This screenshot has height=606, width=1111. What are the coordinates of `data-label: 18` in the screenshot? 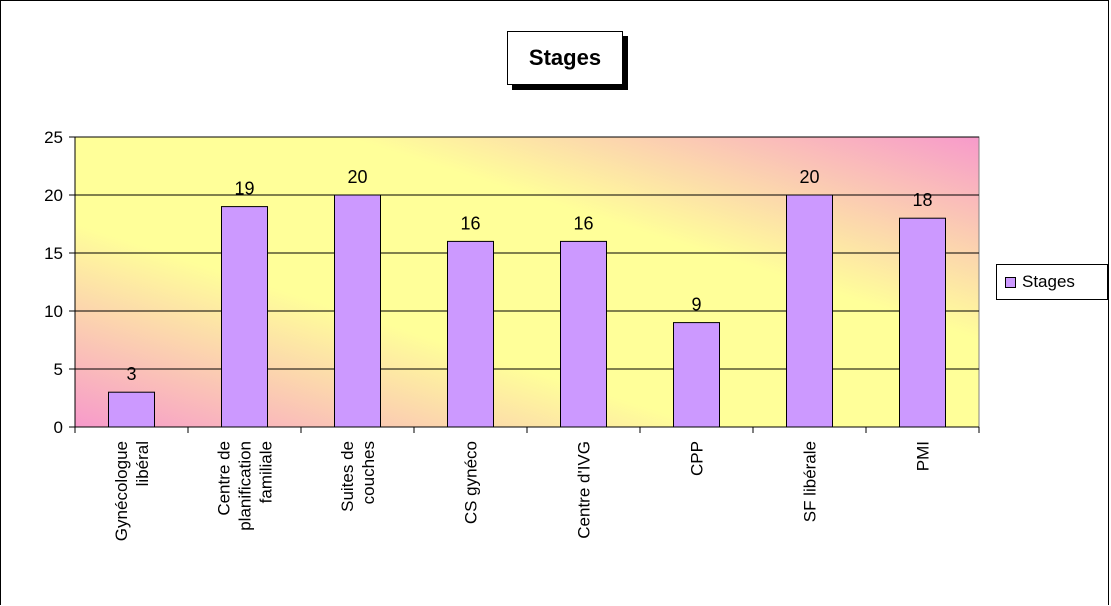 It's located at (922, 200).